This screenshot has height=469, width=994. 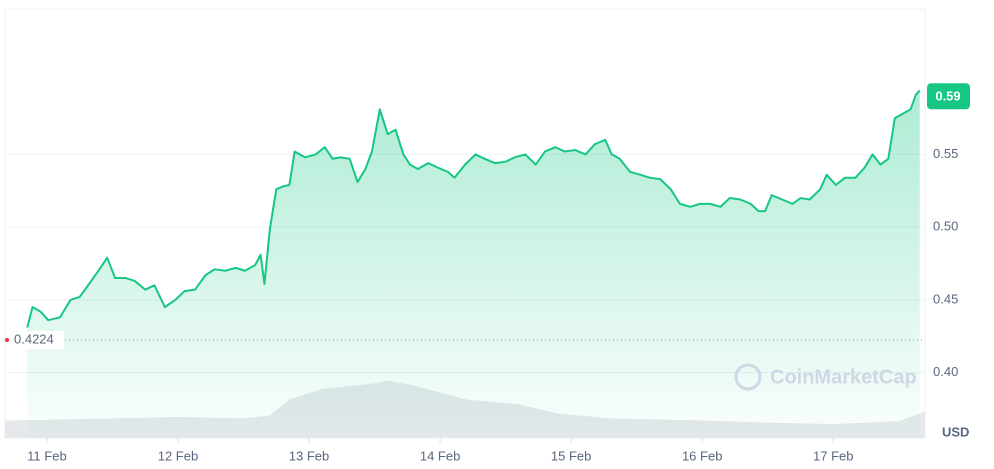 What do you see at coordinates (843, 377) in the screenshot?
I see `watermark: CoinMarketCap` at bounding box center [843, 377].